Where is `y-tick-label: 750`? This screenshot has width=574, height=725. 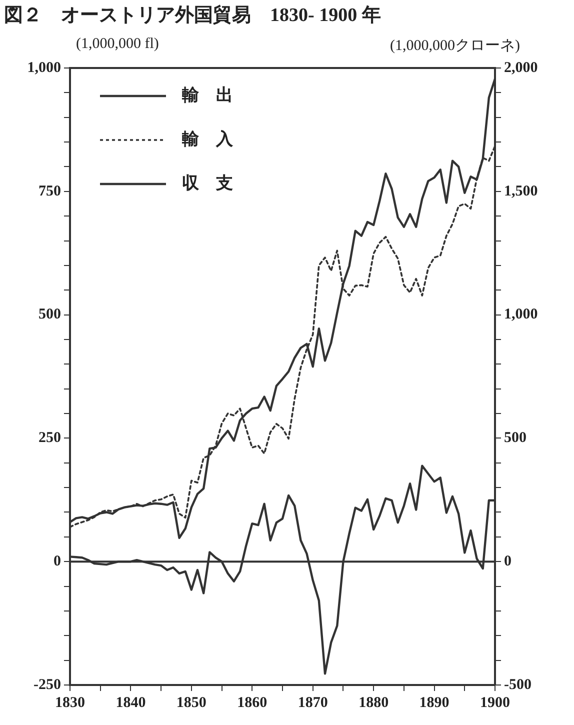 y-tick-label: 750 is located at coordinates (49, 191).